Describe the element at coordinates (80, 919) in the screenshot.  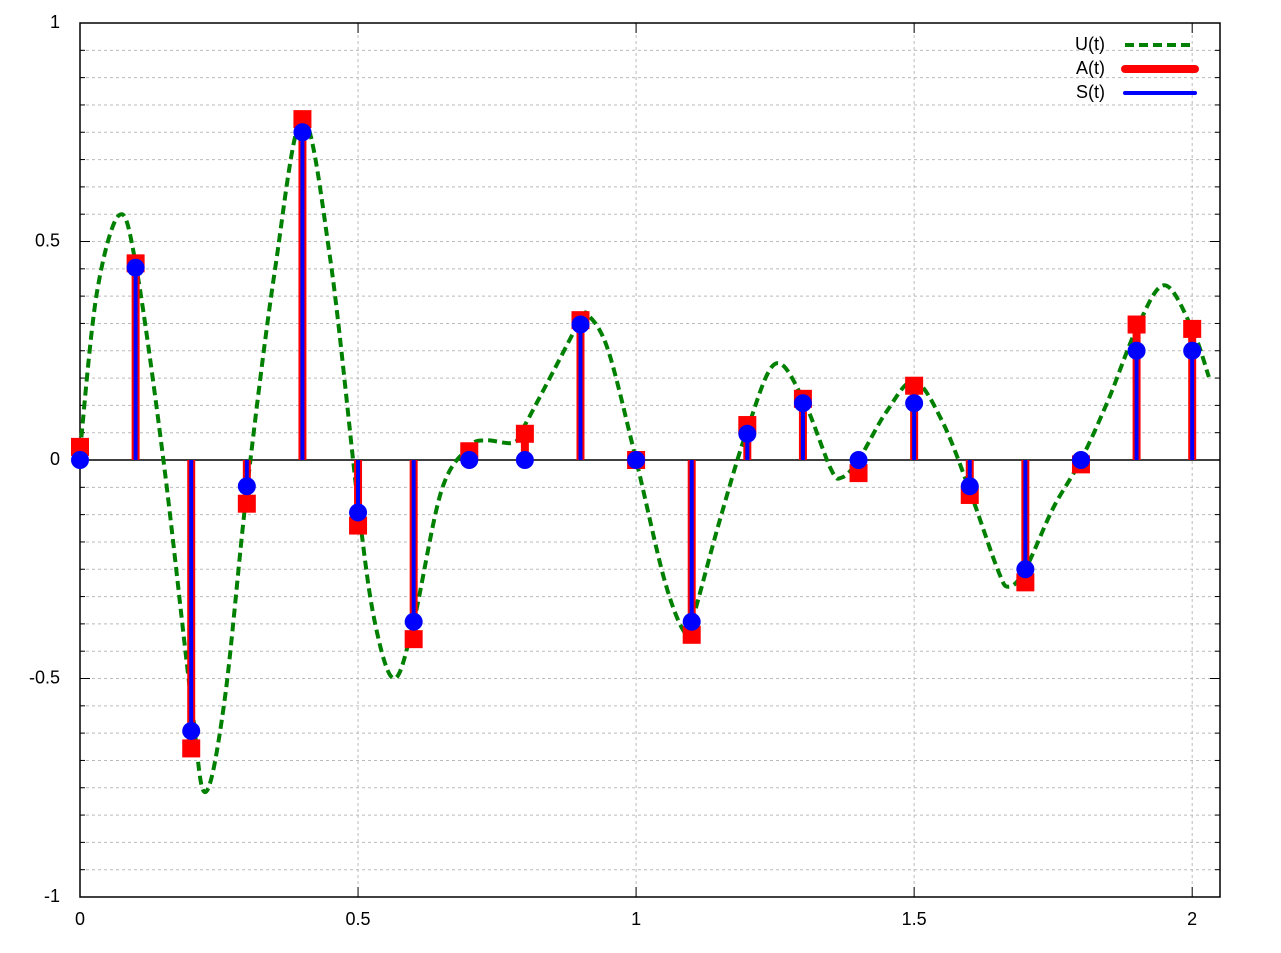
I see `x-tick-label: 0` at that location.